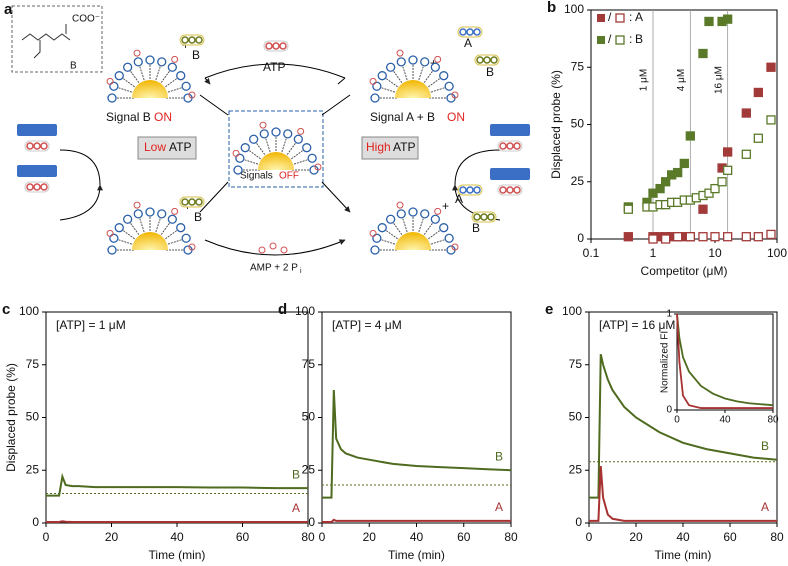  Describe the element at coordinates (150, 241) in the screenshot. I see `gold-core` at that location.